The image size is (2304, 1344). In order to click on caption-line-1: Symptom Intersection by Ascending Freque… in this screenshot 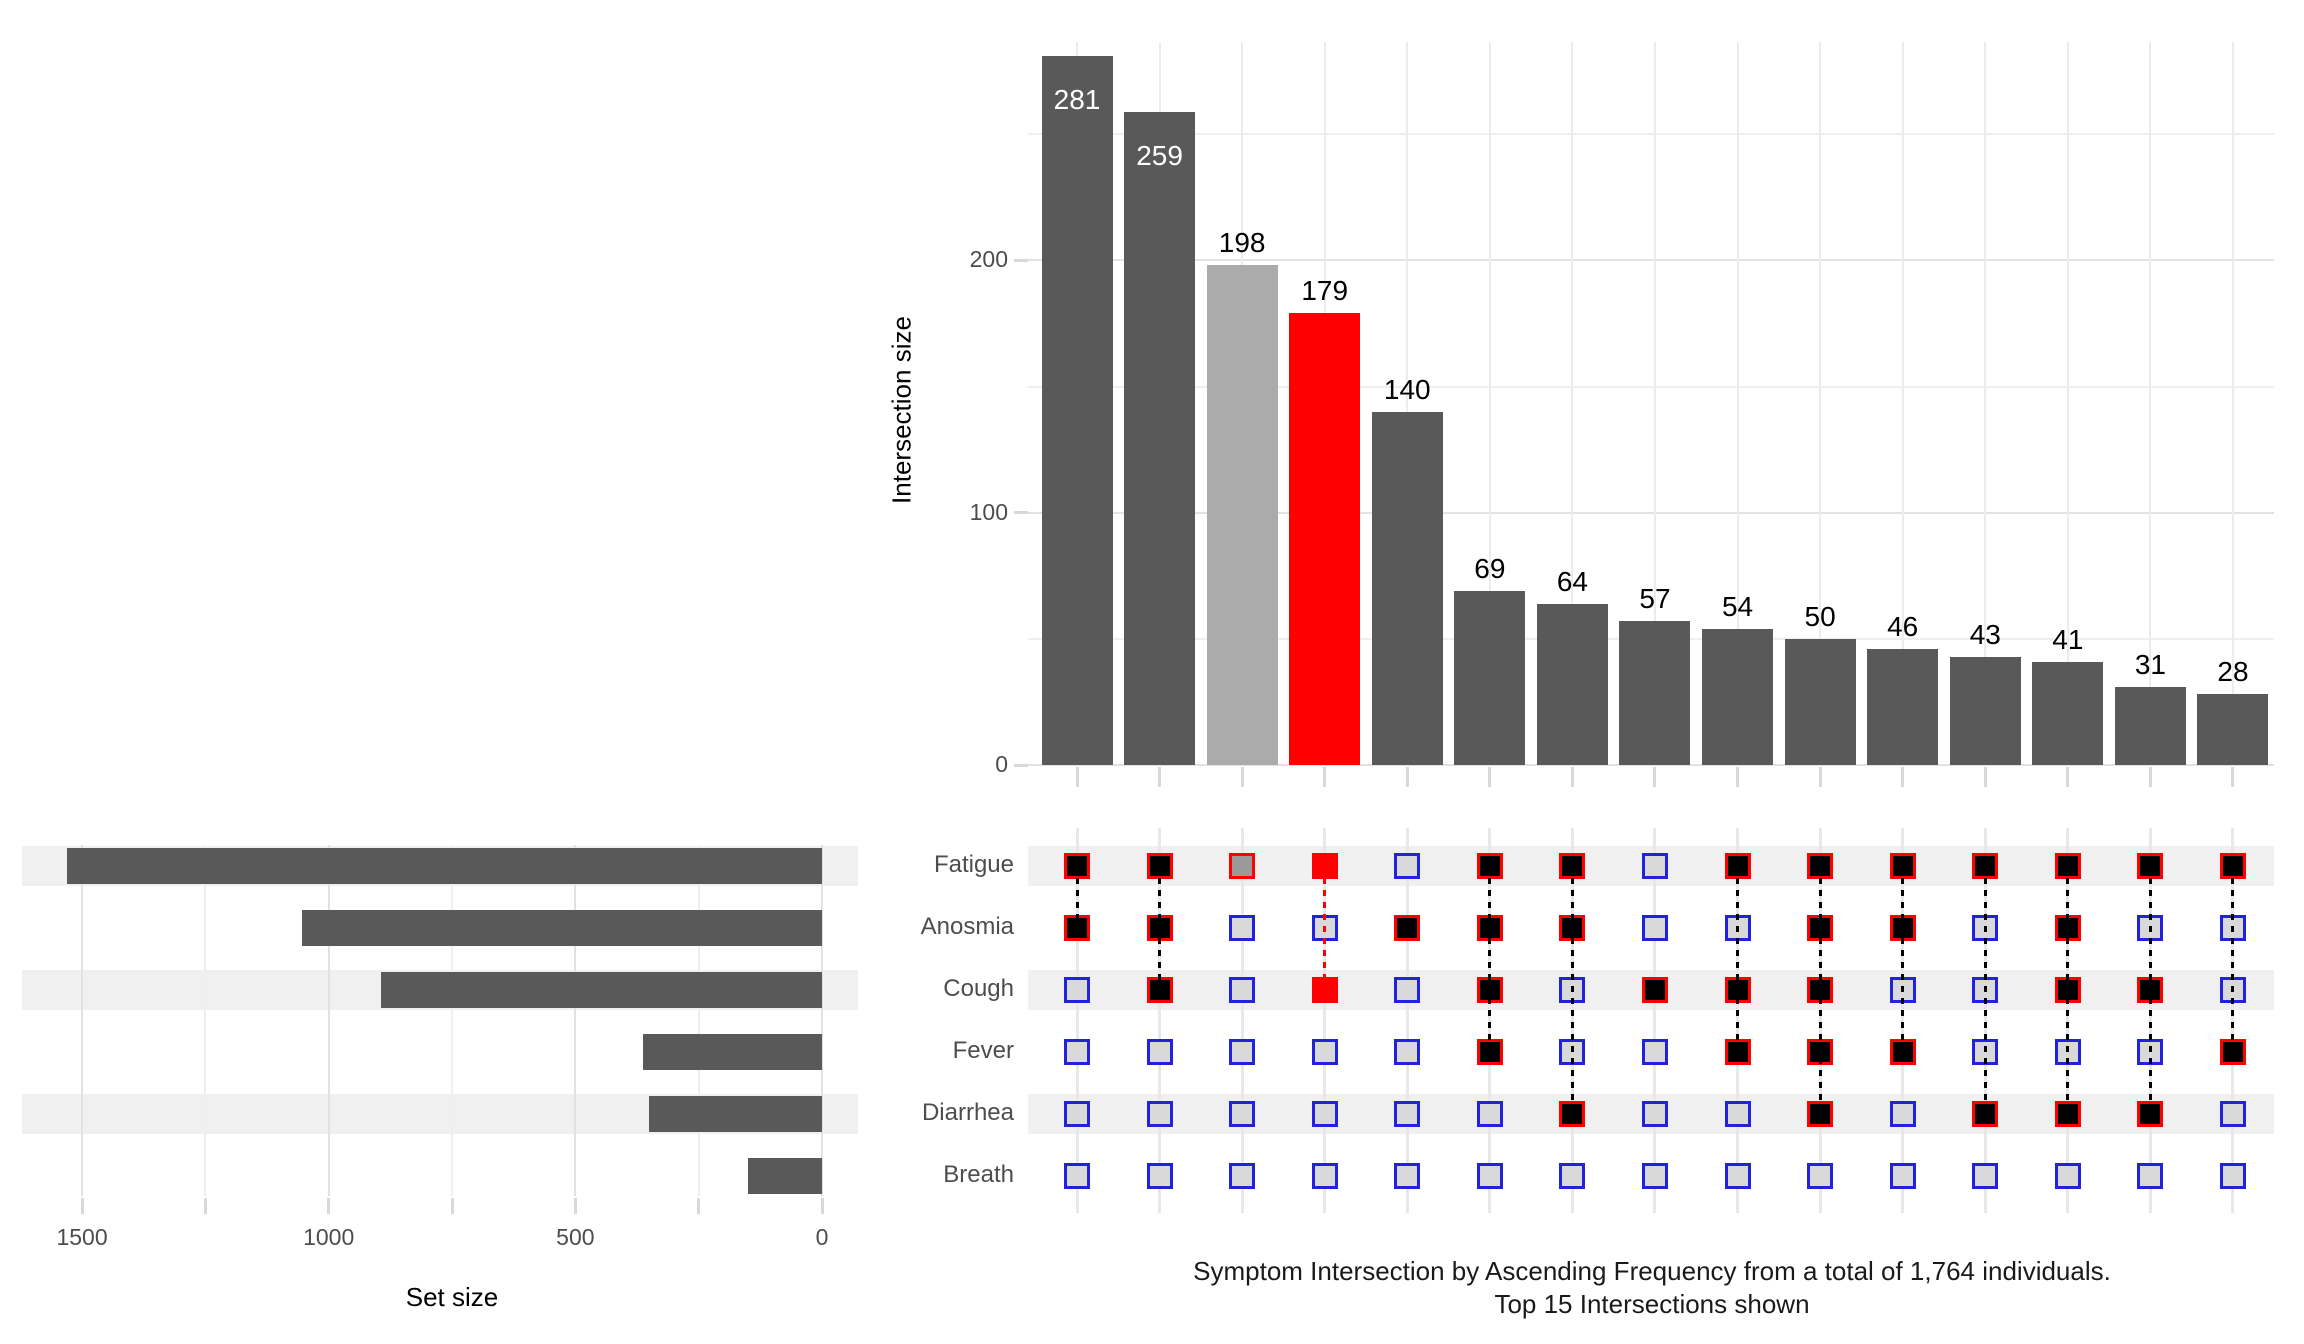, I will do `click(1652, 1271)`.